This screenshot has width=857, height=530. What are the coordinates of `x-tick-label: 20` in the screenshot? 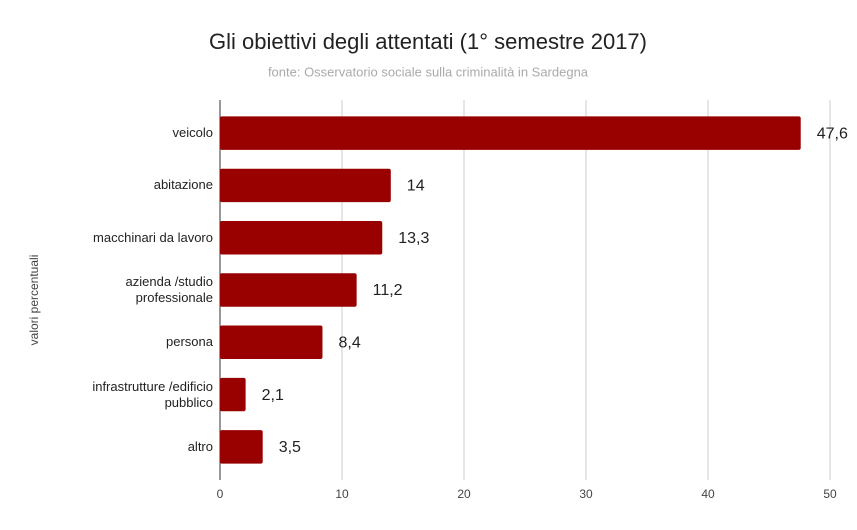 It's located at (464, 494).